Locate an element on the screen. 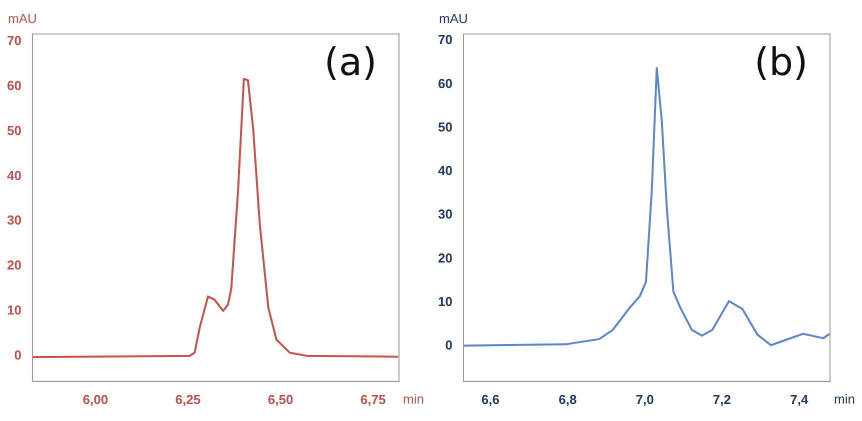 The height and width of the screenshot is (421, 862). x-tick-label: 6,50 is located at coordinates (281, 399).